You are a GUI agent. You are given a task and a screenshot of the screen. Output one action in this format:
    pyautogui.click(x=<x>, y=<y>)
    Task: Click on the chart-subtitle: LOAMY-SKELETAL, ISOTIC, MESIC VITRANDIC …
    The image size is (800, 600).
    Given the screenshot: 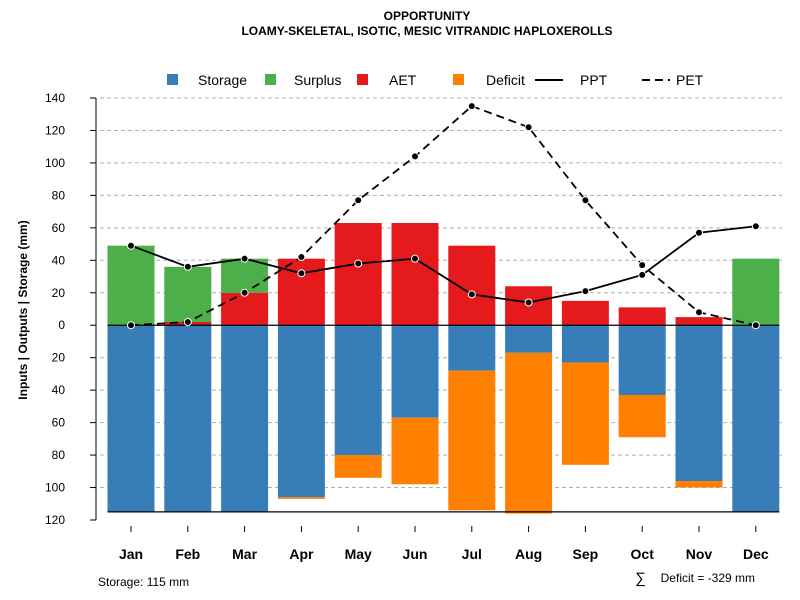 What is the action you would take?
    pyautogui.click(x=426, y=31)
    